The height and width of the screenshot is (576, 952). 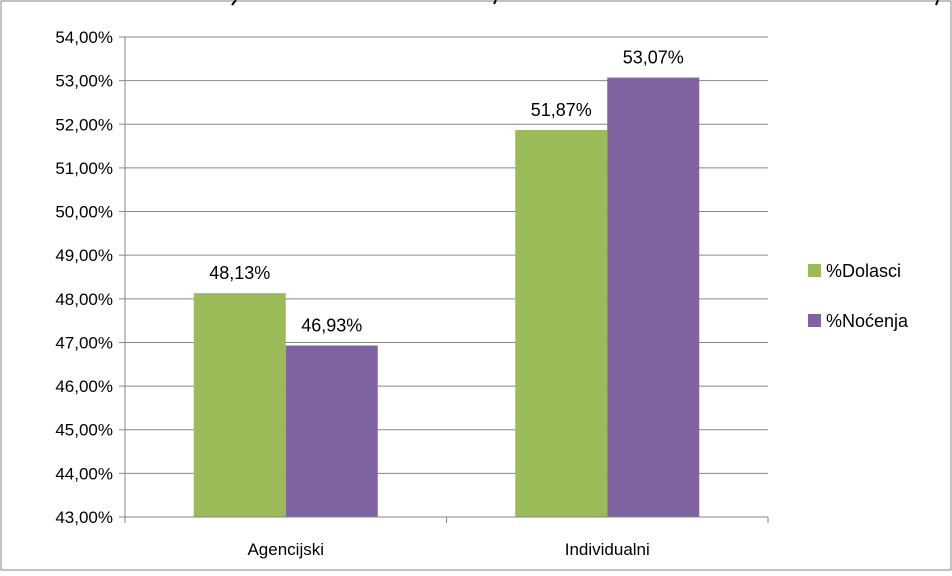 What do you see at coordinates (84, 342) in the screenshot?
I see `y-tick-label: 47,00%` at bounding box center [84, 342].